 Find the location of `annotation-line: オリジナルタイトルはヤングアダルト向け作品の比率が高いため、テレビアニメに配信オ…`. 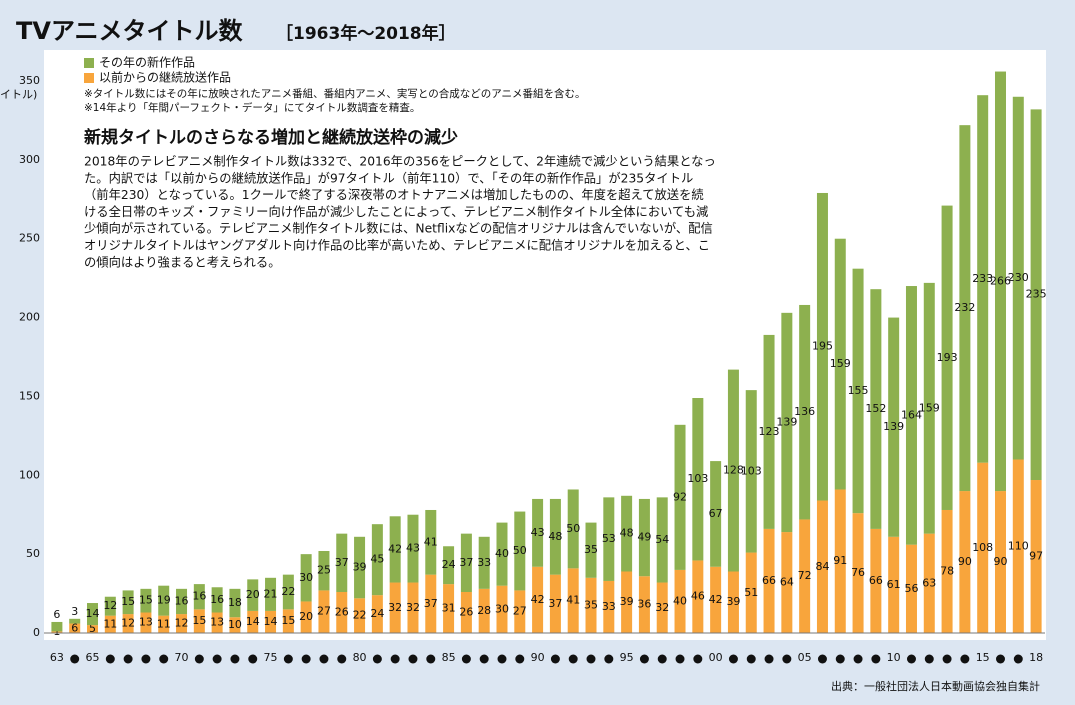

annotation-line: オリジナルタイトルはヤングアダルト向け作品の比率が高いため、テレビアニメに配信オ… is located at coordinates (397, 245).